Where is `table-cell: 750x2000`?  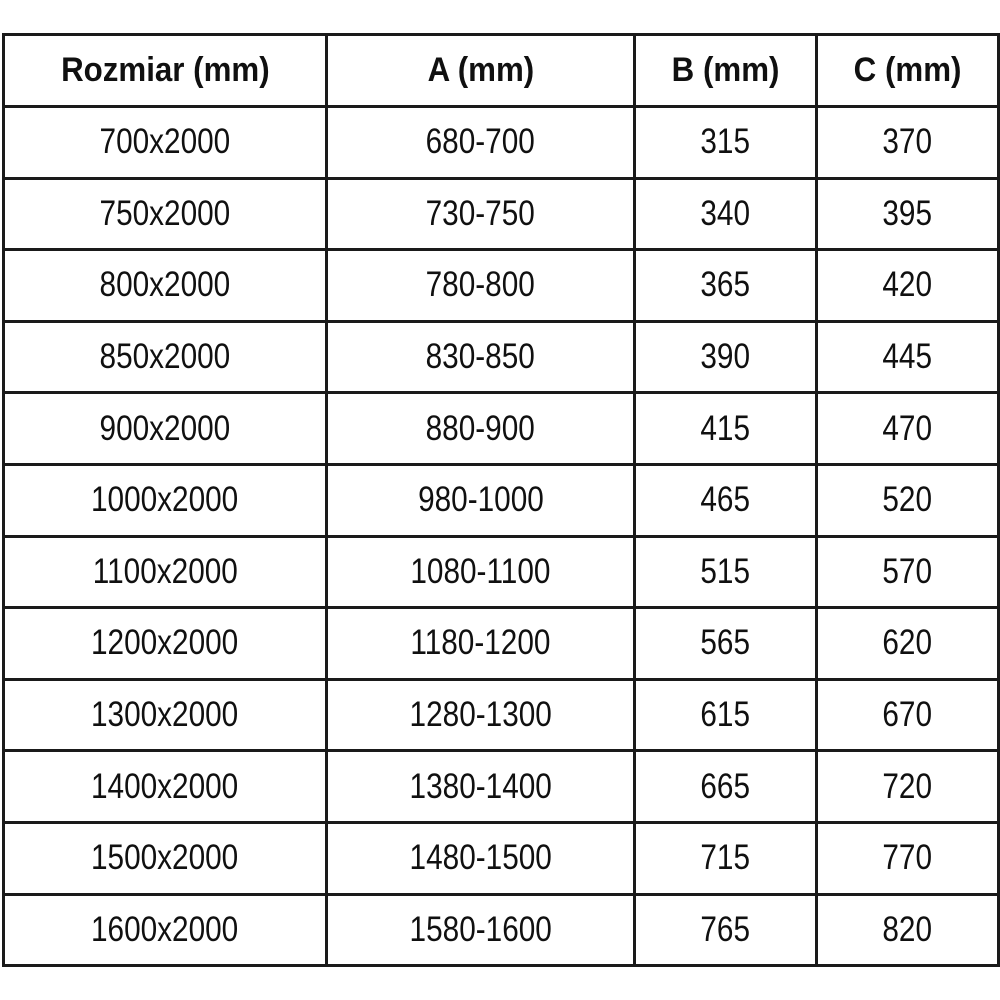 table-cell: 750x2000 is located at coordinates (165, 214).